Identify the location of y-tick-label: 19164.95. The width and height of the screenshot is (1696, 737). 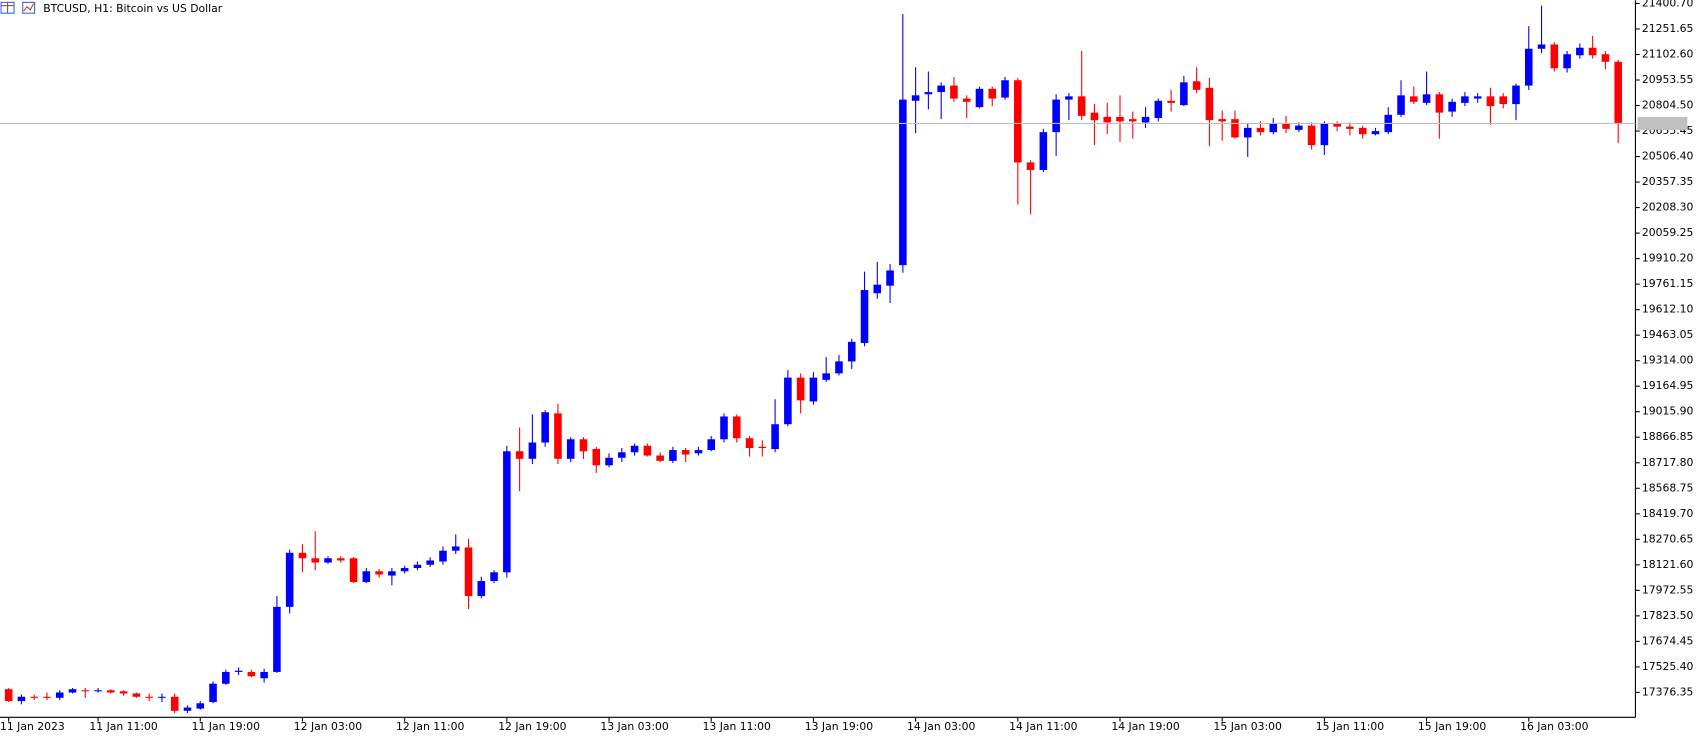
(1668, 385).